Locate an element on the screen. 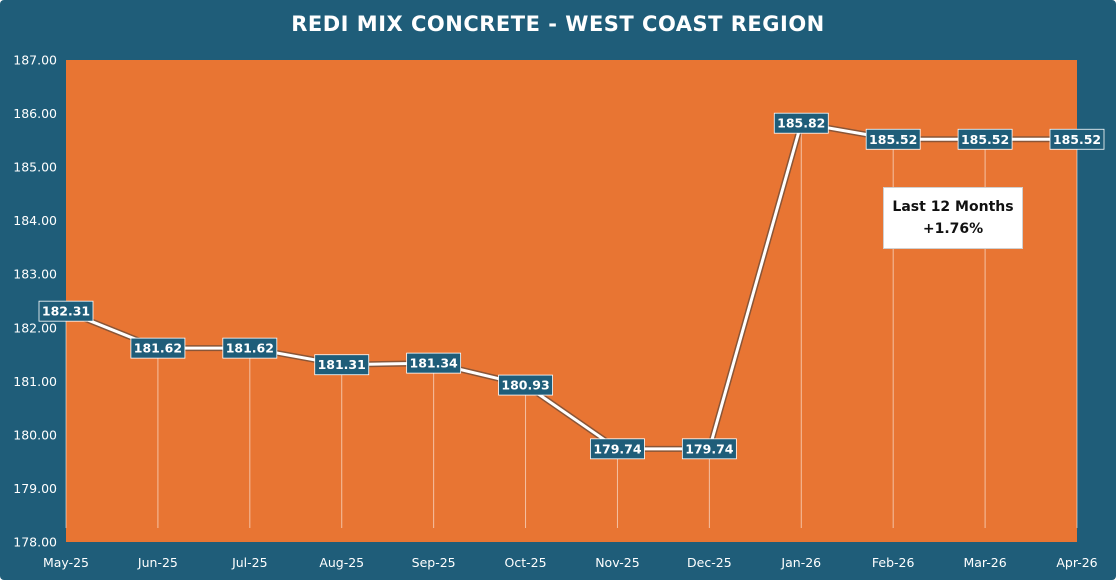 The height and width of the screenshot is (580, 1116). data-label: 180.93 is located at coordinates (525, 385).